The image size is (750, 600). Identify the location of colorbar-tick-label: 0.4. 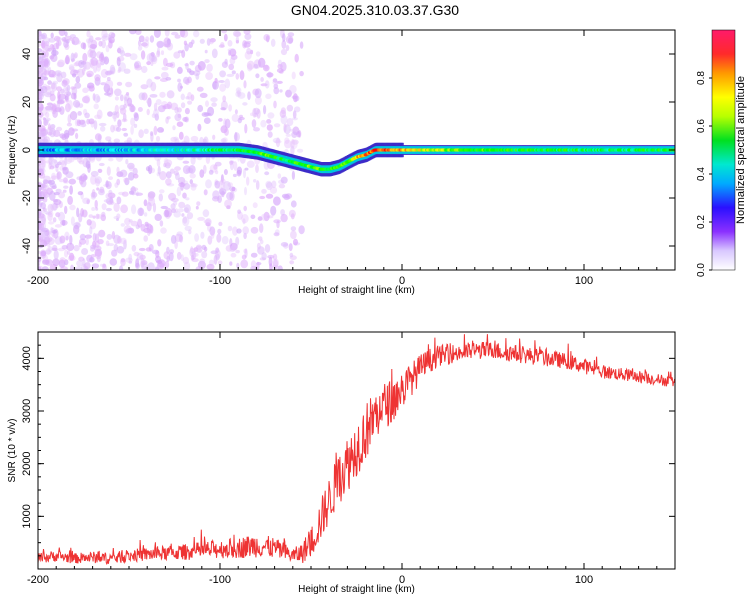
(701, 174).